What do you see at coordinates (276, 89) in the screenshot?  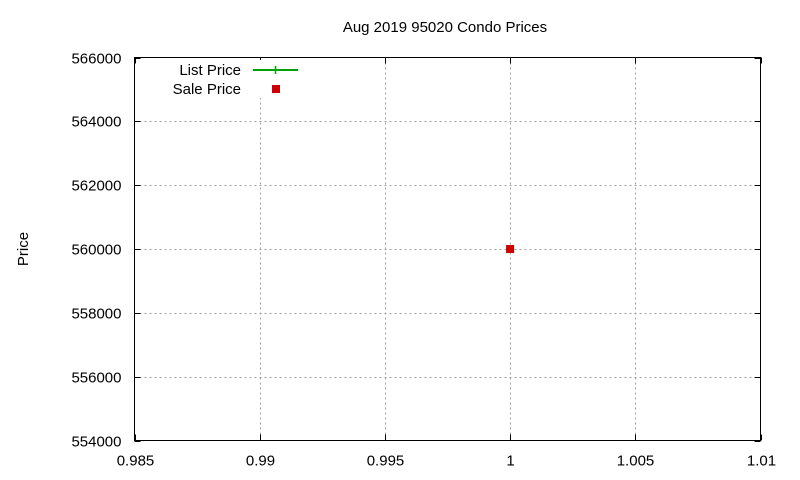 I see `square-marker-icon` at bounding box center [276, 89].